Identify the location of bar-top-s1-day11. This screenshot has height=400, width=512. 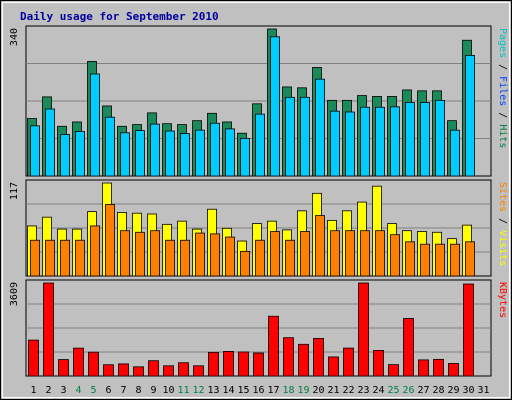
(185, 155).